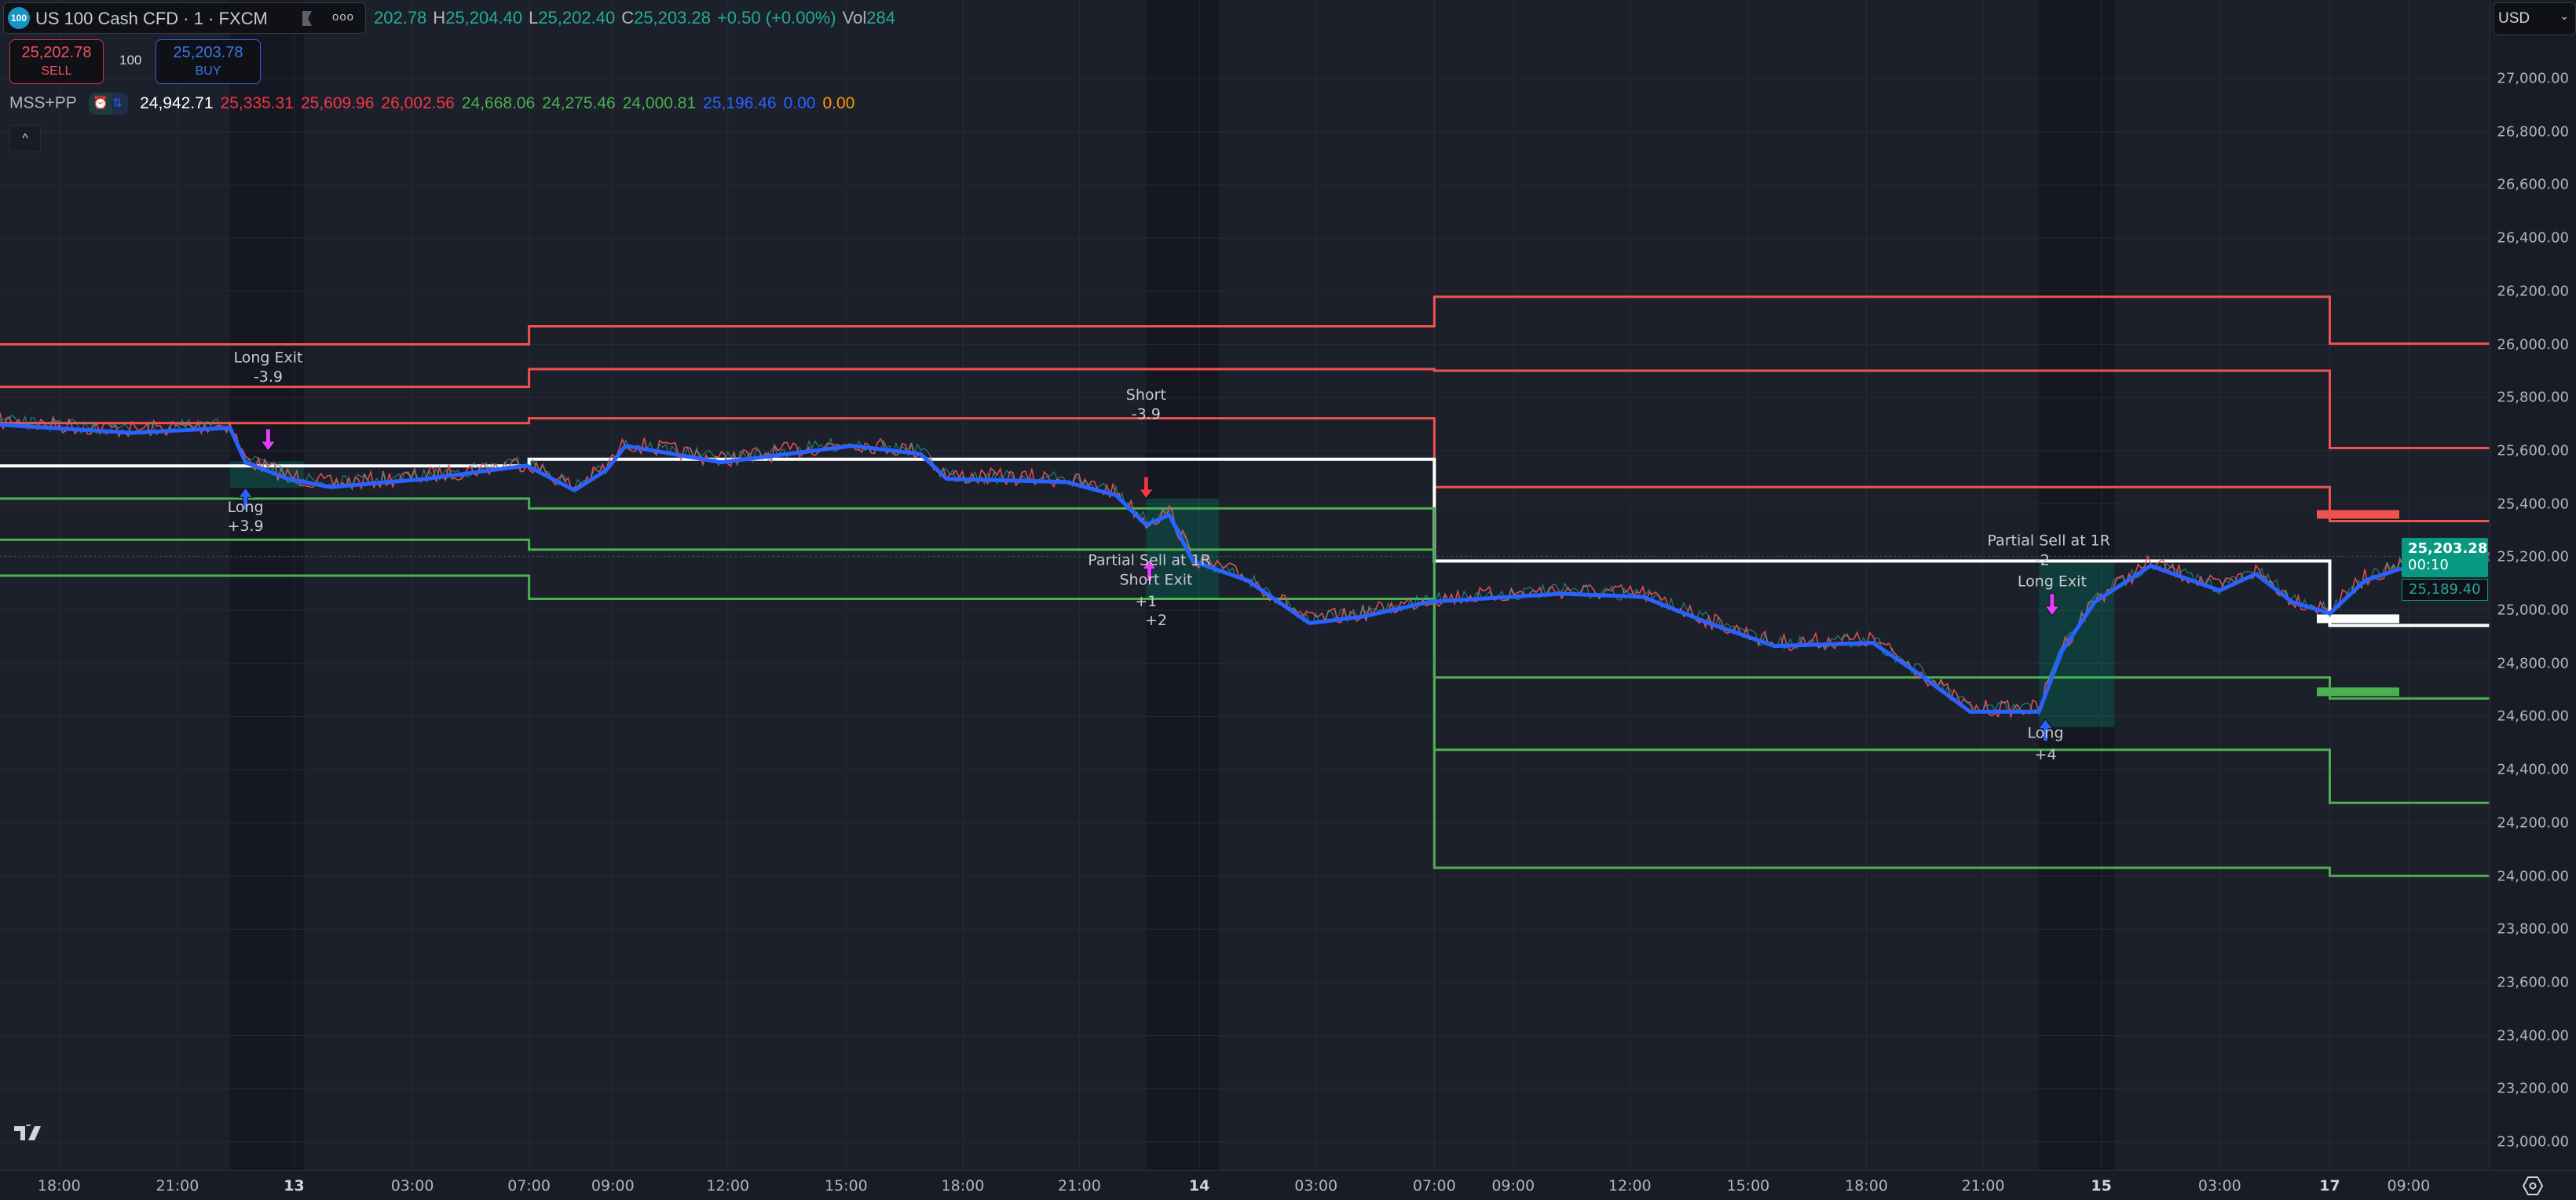 Image resolution: width=2576 pixels, height=1200 pixels. Describe the element at coordinates (2533, 185) in the screenshot. I see `price-tick-label: 26,600.00` at that location.